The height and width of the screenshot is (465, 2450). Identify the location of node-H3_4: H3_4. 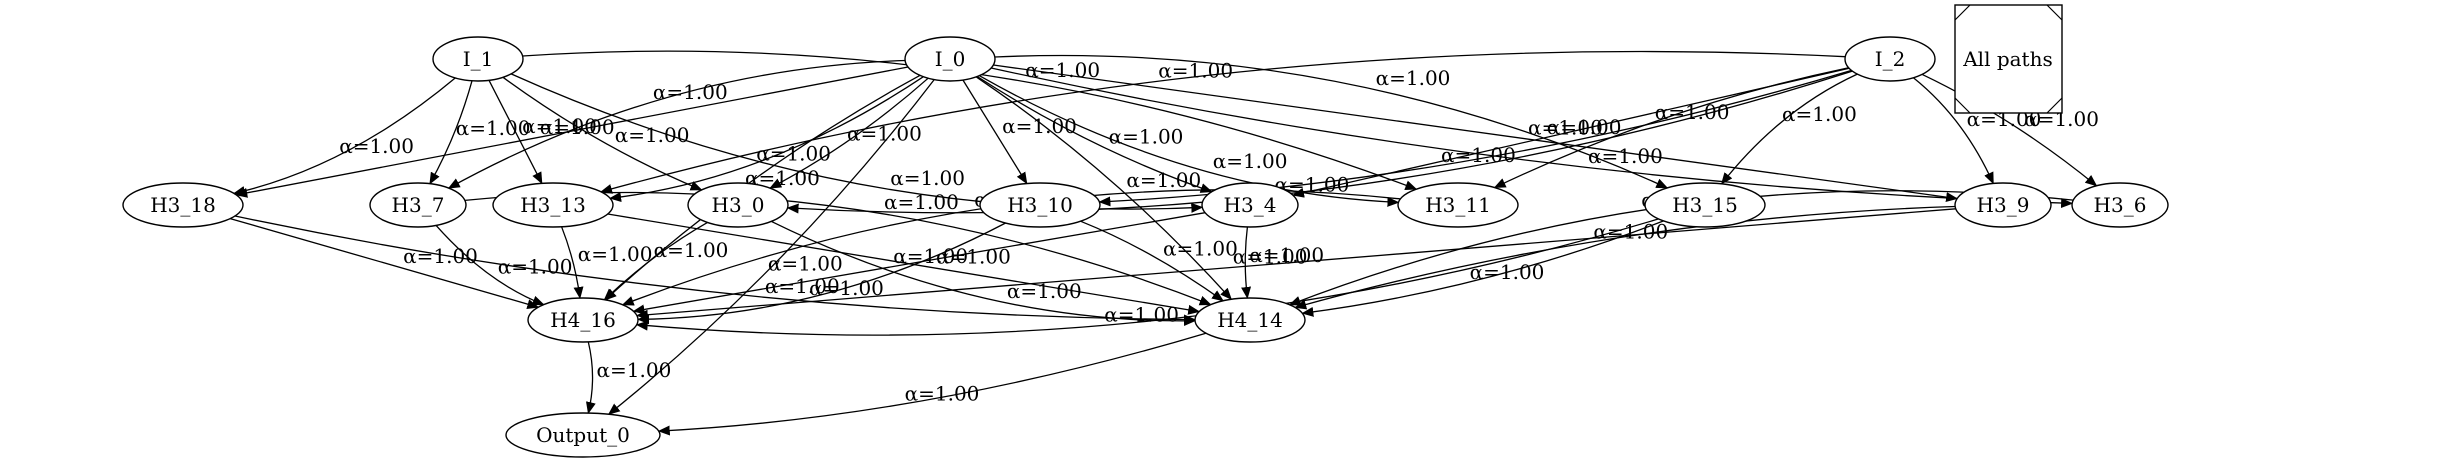
(1250, 205).